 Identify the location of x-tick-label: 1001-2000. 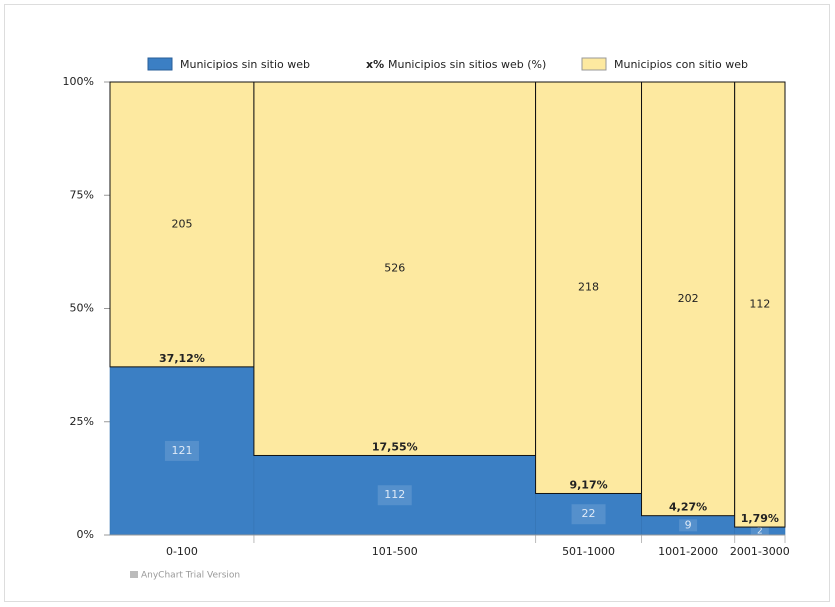
(688, 551).